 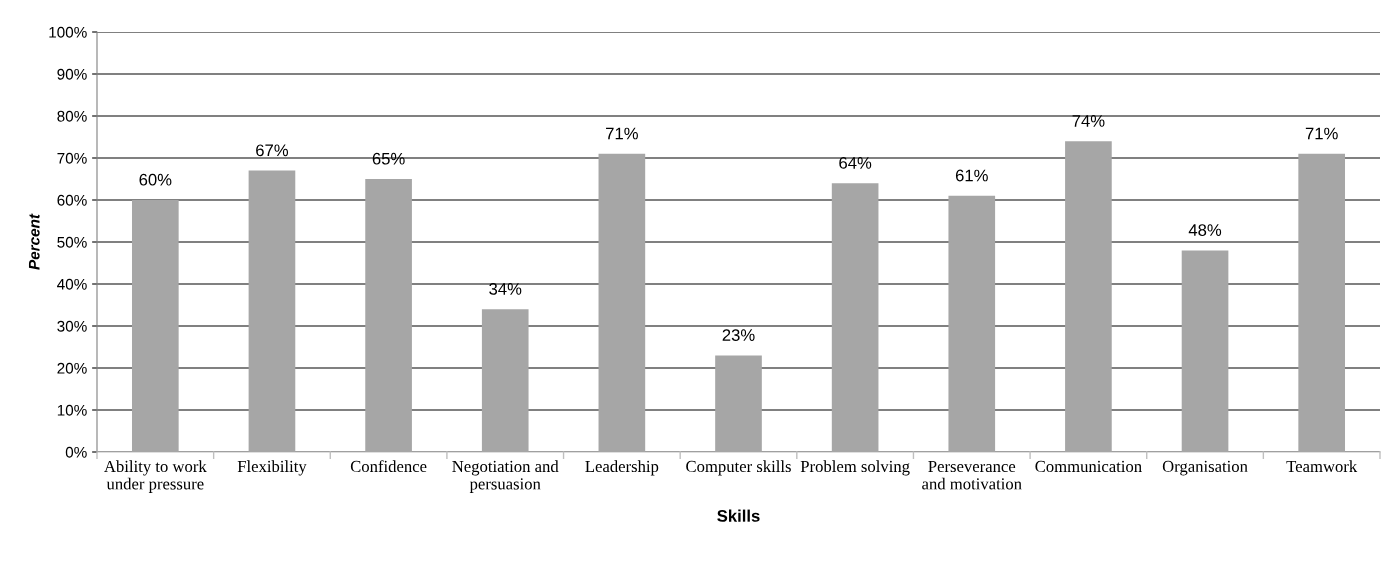 What do you see at coordinates (76, 452) in the screenshot?
I see `y-tick-label: 0%` at bounding box center [76, 452].